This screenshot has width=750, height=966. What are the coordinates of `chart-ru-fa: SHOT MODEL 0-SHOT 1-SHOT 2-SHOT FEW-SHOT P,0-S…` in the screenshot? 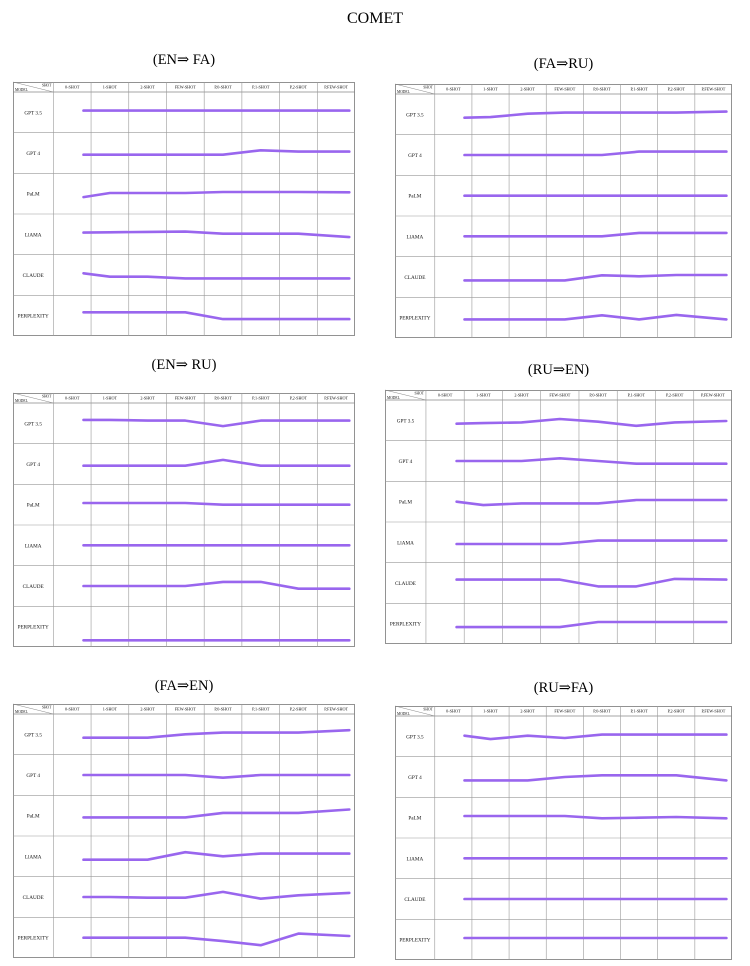 It's located at (563, 832).